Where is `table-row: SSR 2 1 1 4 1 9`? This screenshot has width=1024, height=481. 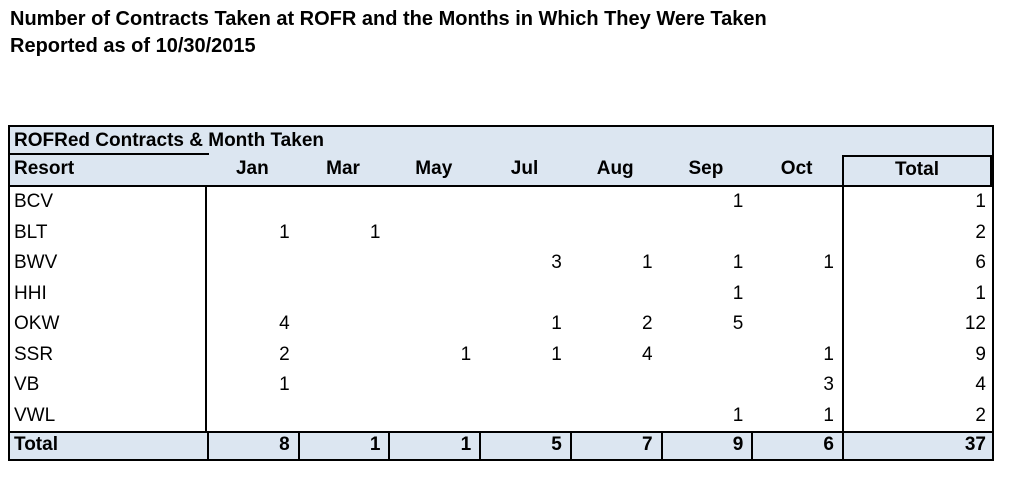 table-row: SSR 2 1 1 4 1 9 is located at coordinates (501, 355).